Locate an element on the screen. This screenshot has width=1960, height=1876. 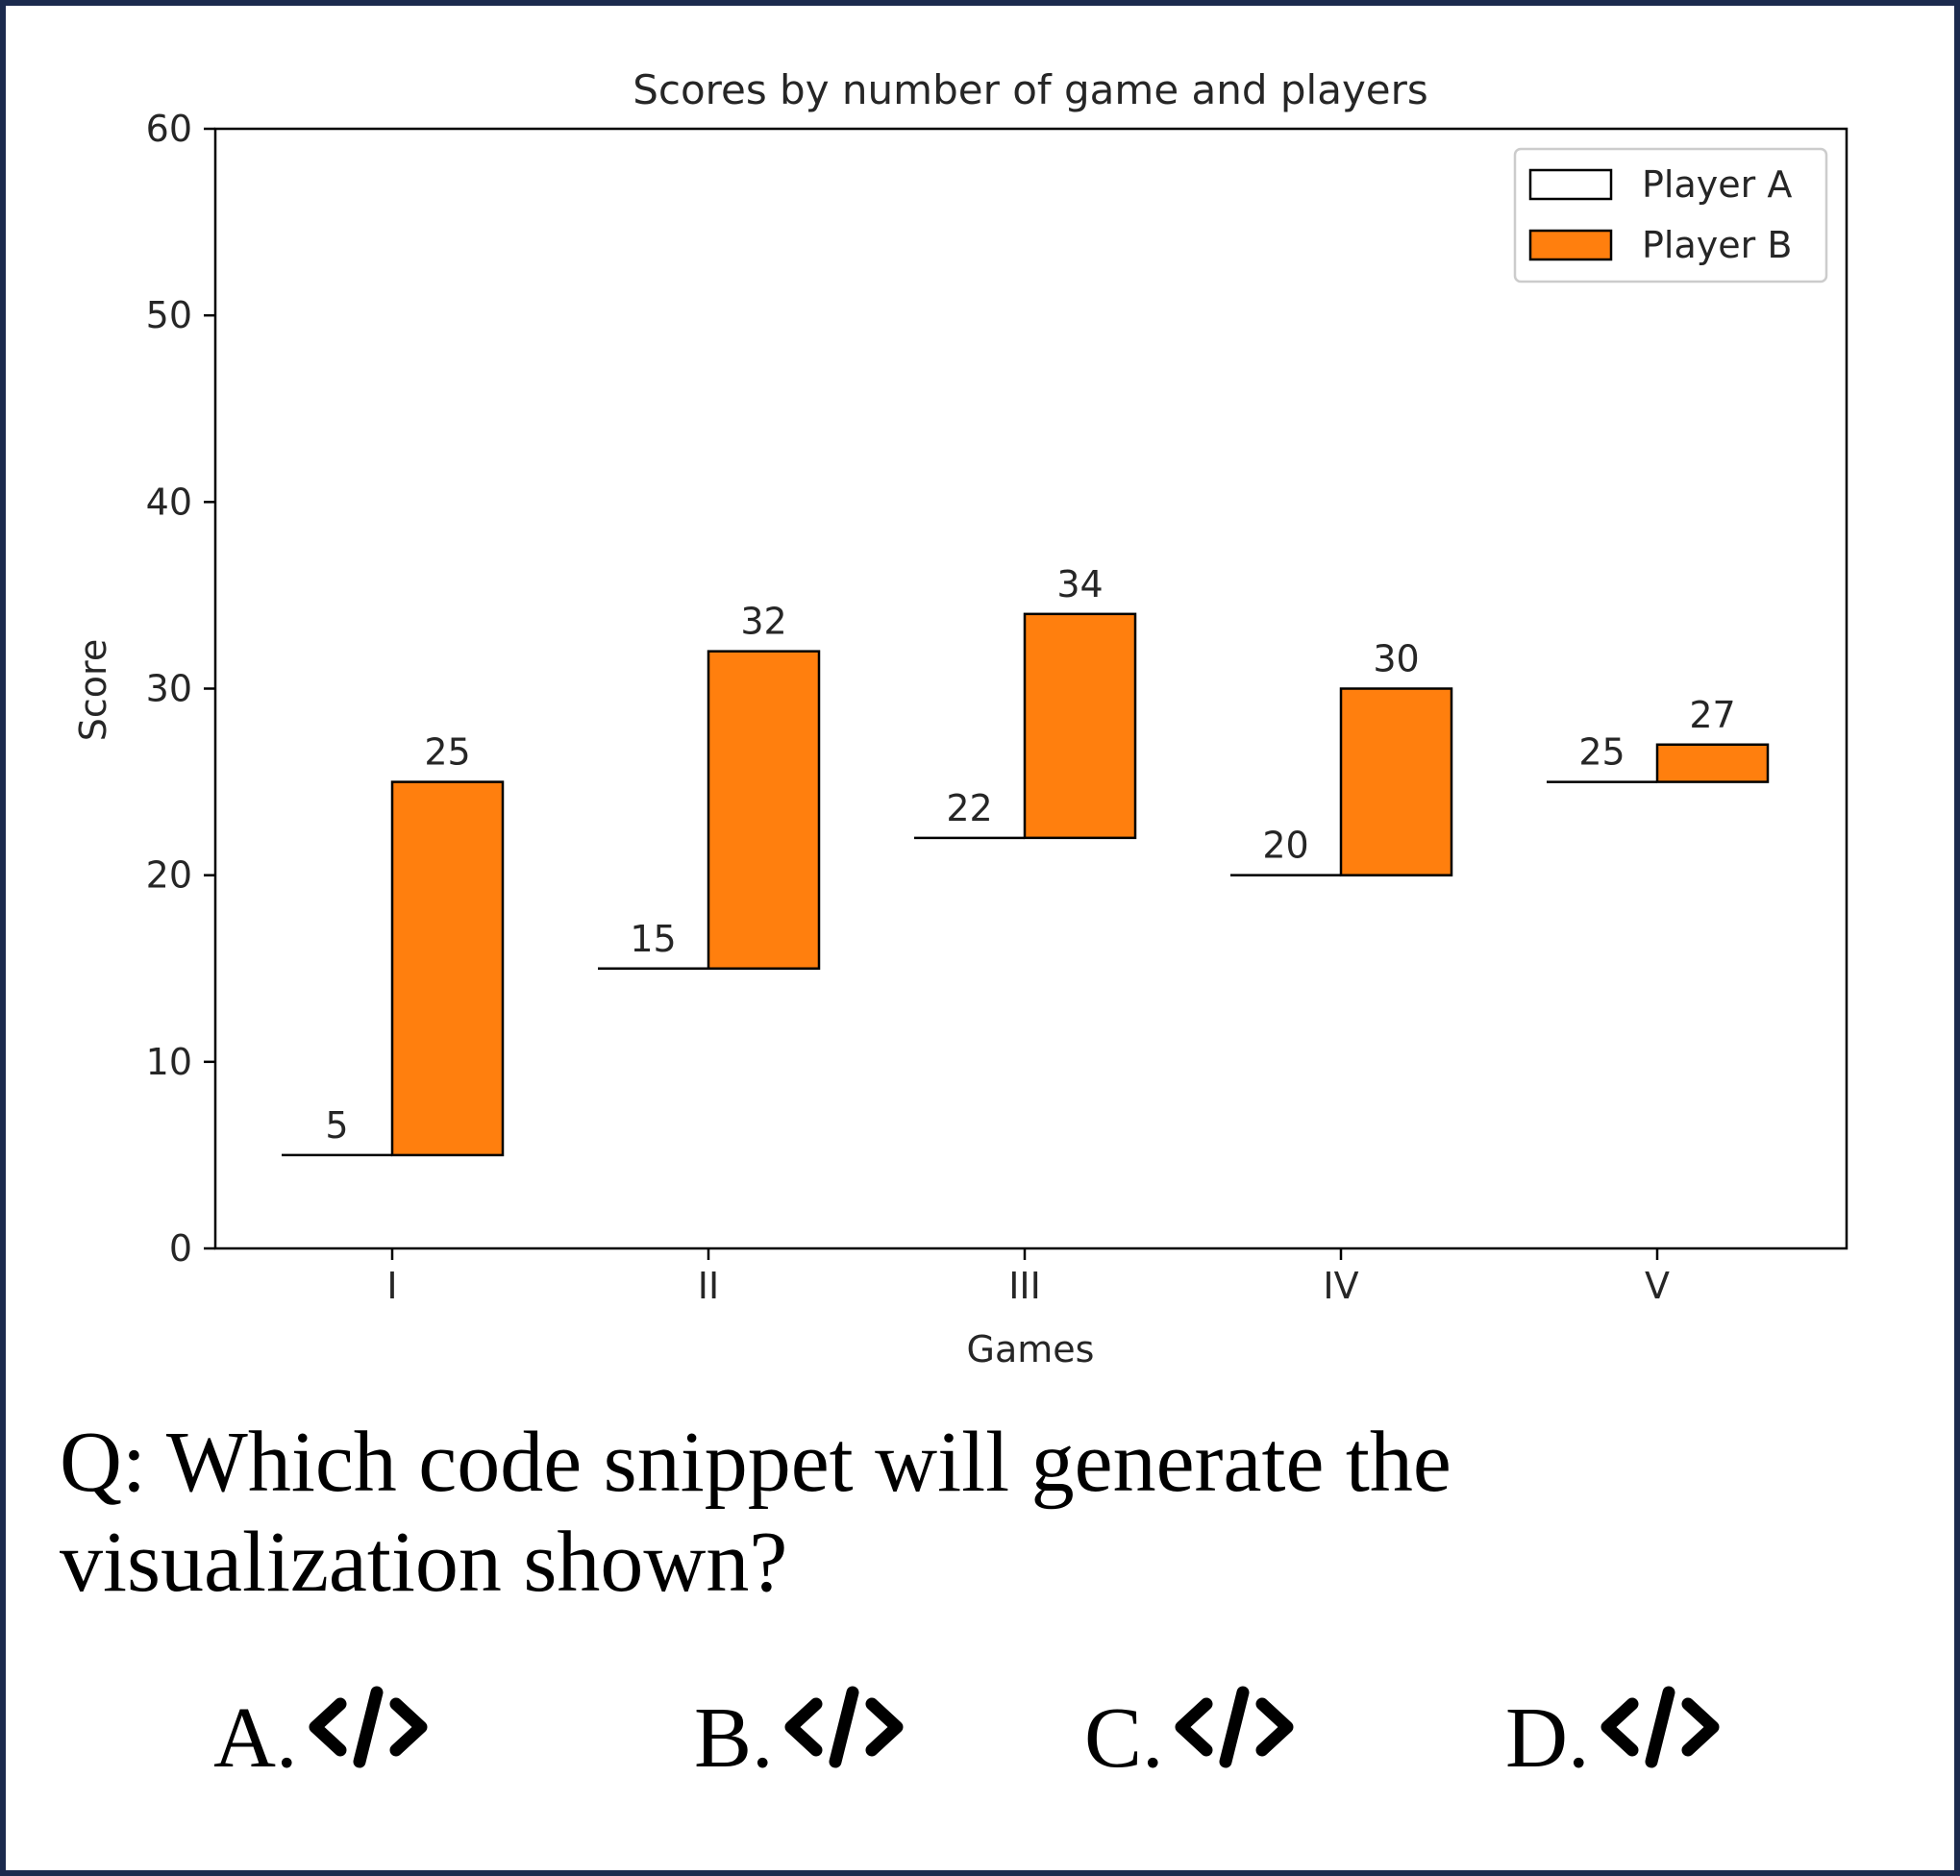
y-tick-label: 50 is located at coordinates (169, 315).